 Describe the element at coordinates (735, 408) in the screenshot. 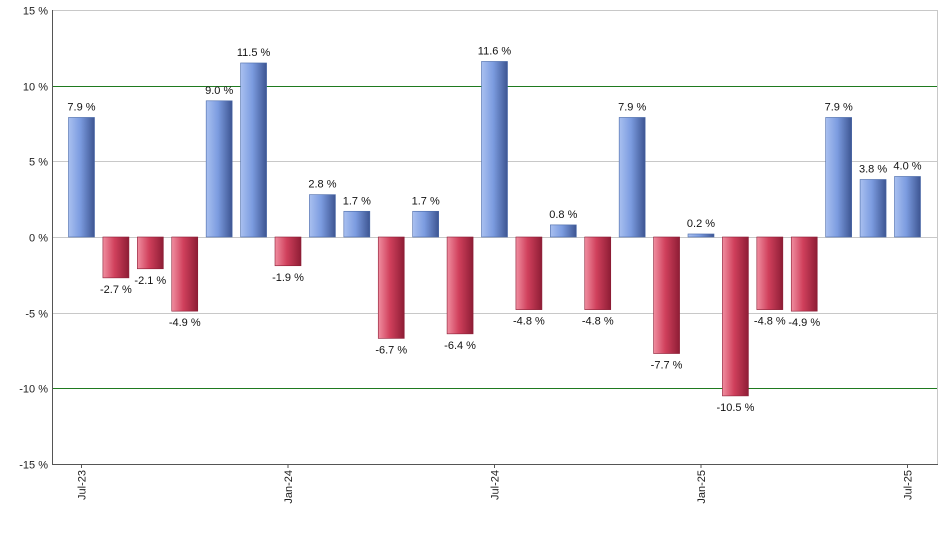

I see `data-label-Feb-25: -10.5 %` at that location.